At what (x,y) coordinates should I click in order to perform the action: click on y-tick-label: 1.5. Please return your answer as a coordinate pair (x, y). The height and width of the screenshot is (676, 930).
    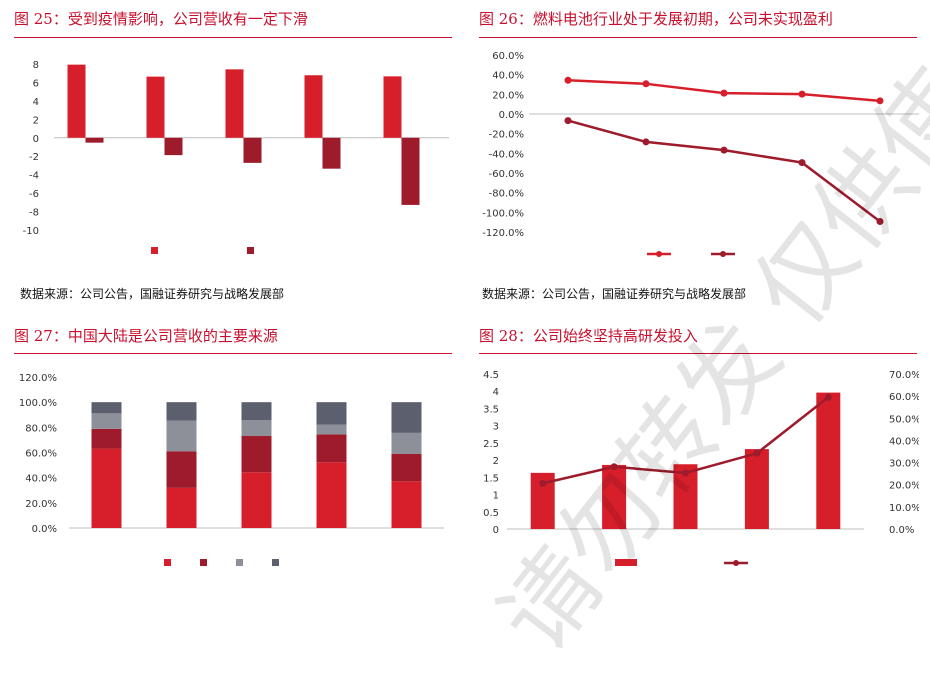
    Looking at the image, I should click on (491, 478).